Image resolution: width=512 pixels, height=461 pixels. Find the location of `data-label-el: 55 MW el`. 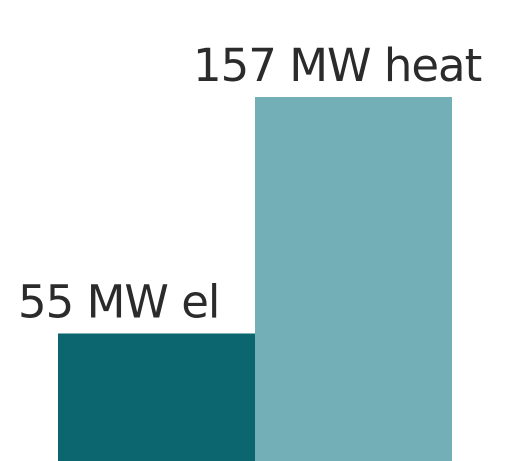

data-label-el: 55 MW el is located at coordinates (118, 301).